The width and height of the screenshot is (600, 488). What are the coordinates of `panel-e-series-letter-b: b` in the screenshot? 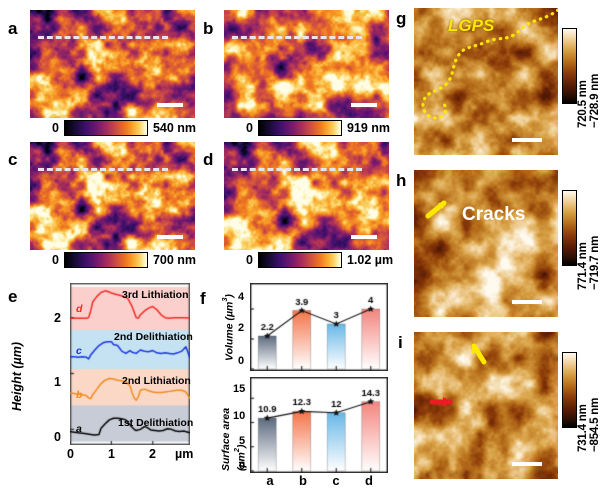 It's located at (79, 395).